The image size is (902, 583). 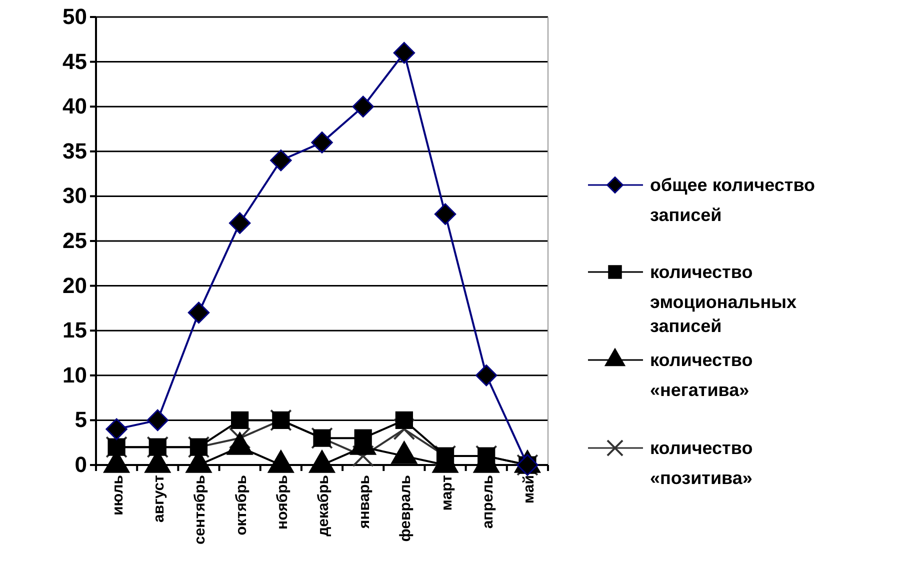 I want to click on x-tick-label: октябрь, so click(x=241, y=505).